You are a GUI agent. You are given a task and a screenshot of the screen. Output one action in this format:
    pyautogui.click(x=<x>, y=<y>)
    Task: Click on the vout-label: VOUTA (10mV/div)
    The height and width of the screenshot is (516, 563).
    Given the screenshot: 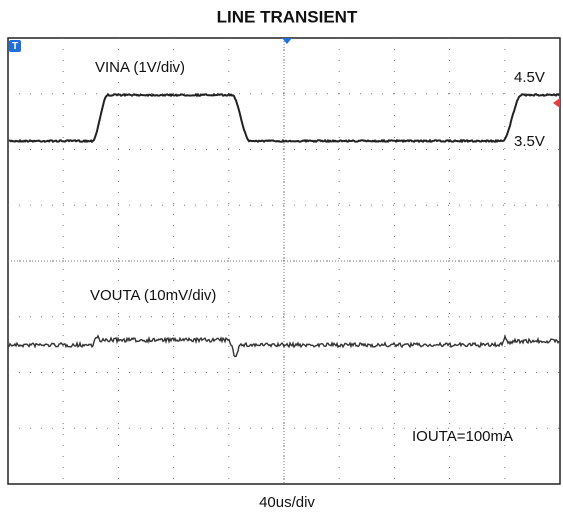 What is the action you would take?
    pyautogui.click(x=153, y=295)
    